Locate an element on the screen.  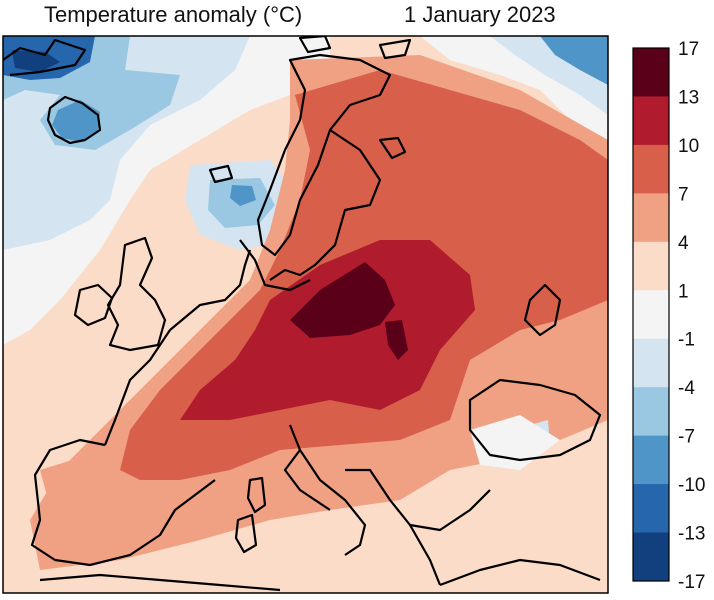
colorbar-tick-label: -1 is located at coordinates (686, 340).